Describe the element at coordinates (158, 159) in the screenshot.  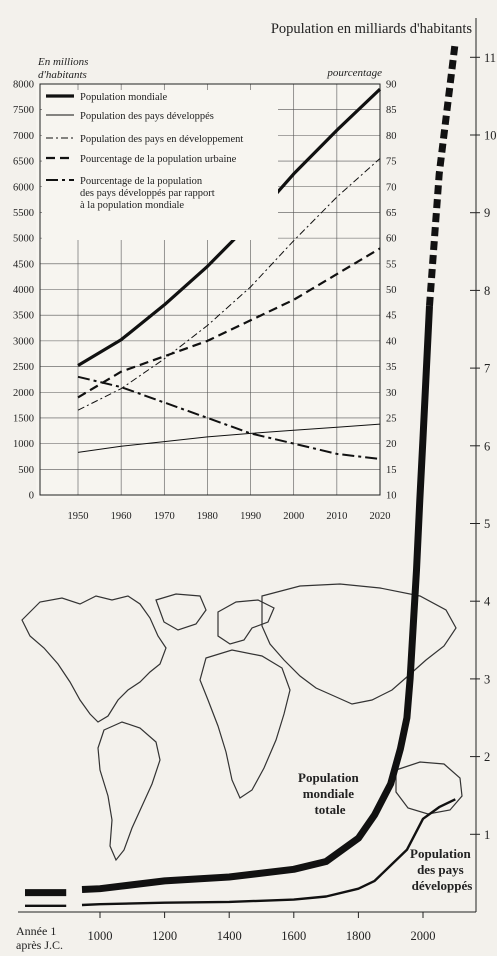
I see `legend-label: Pourcentage de la population urbaine` at that location.